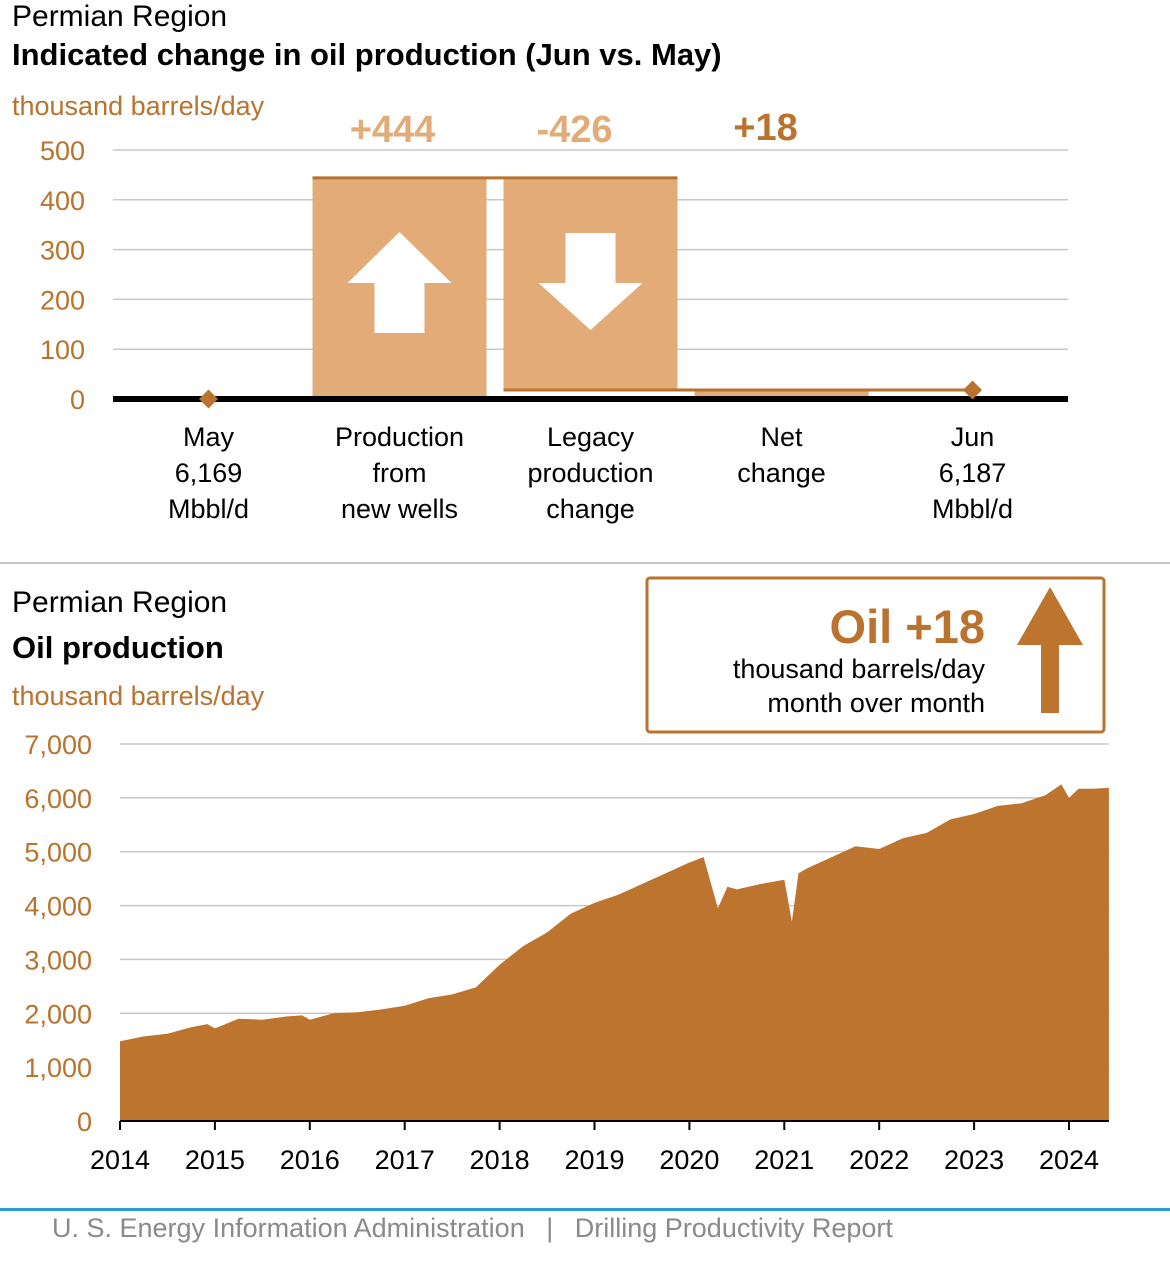 The width and height of the screenshot is (1170, 1266). I want to click on y-tick-label: 3,000, so click(58, 960).